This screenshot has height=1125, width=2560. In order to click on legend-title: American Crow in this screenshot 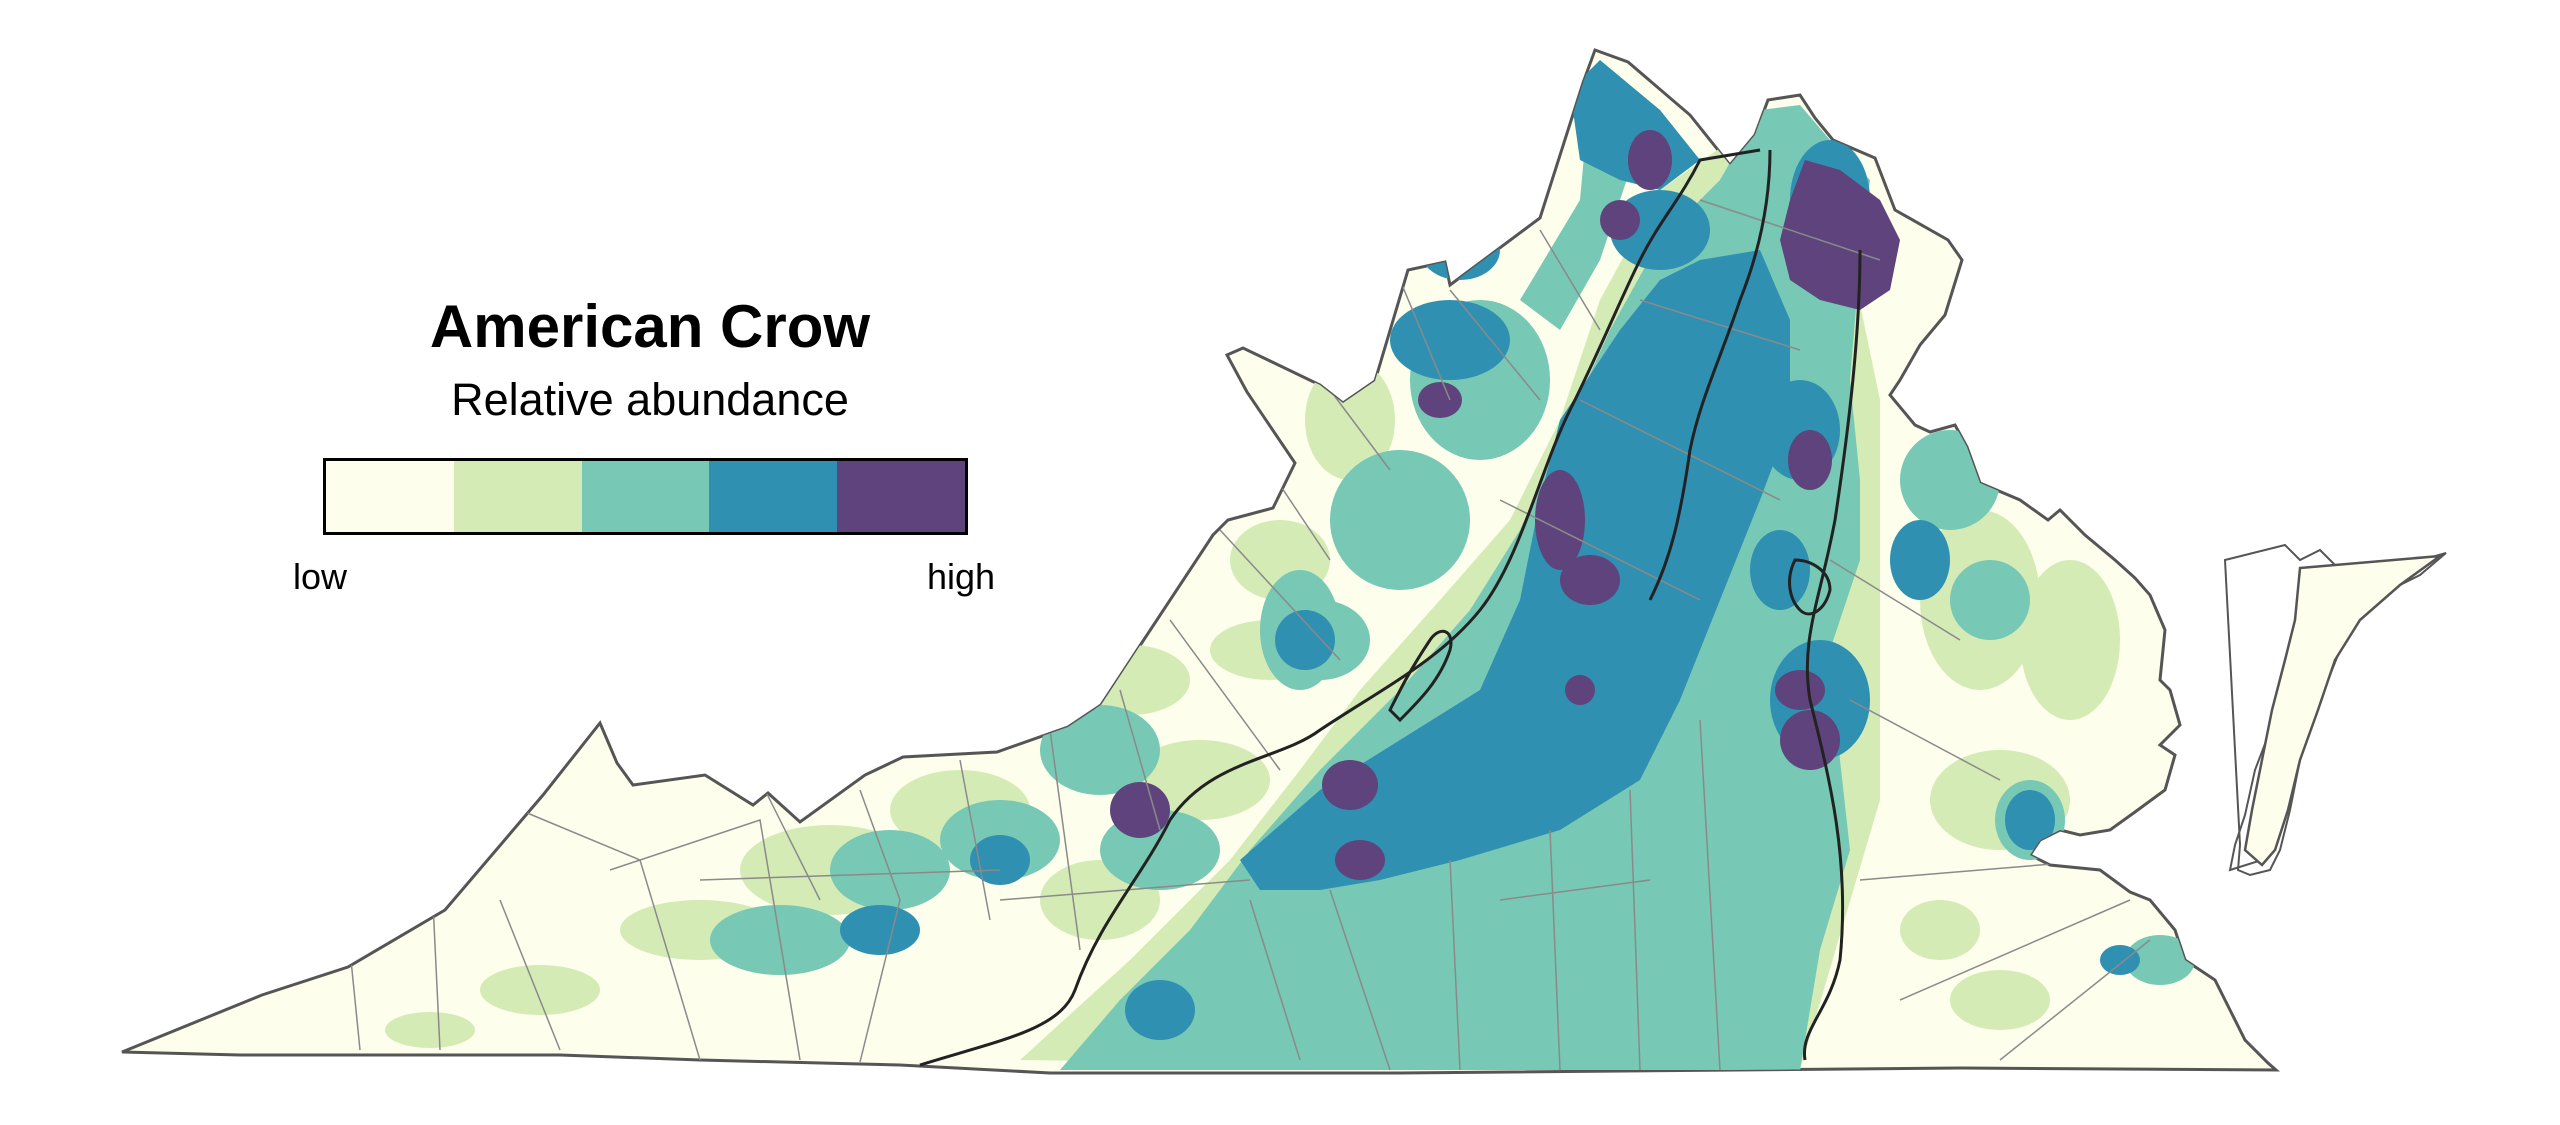, I will do `click(650, 326)`.